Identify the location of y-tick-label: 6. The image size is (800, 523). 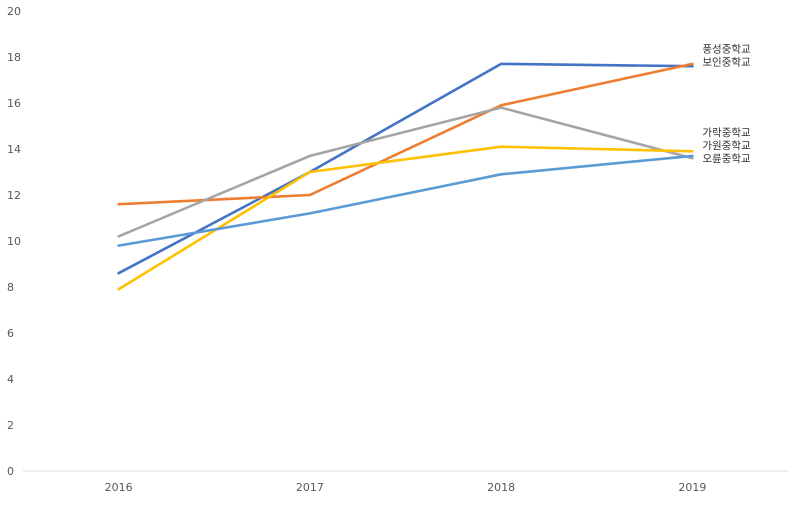
(10, 333).